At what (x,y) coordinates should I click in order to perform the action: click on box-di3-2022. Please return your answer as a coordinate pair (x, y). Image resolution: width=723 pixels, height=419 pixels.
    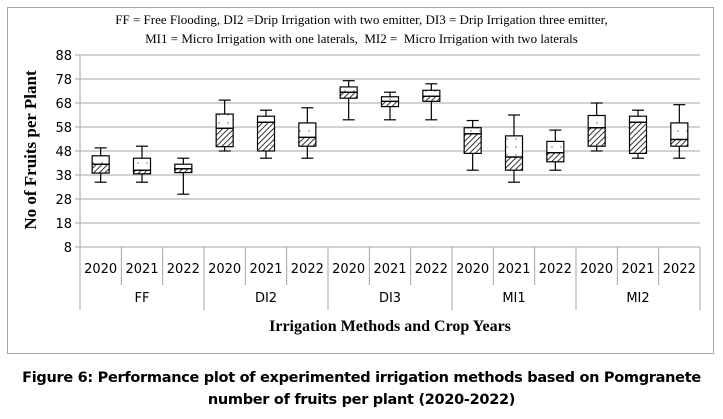
    Looking at the image, I should click on (431, 102).